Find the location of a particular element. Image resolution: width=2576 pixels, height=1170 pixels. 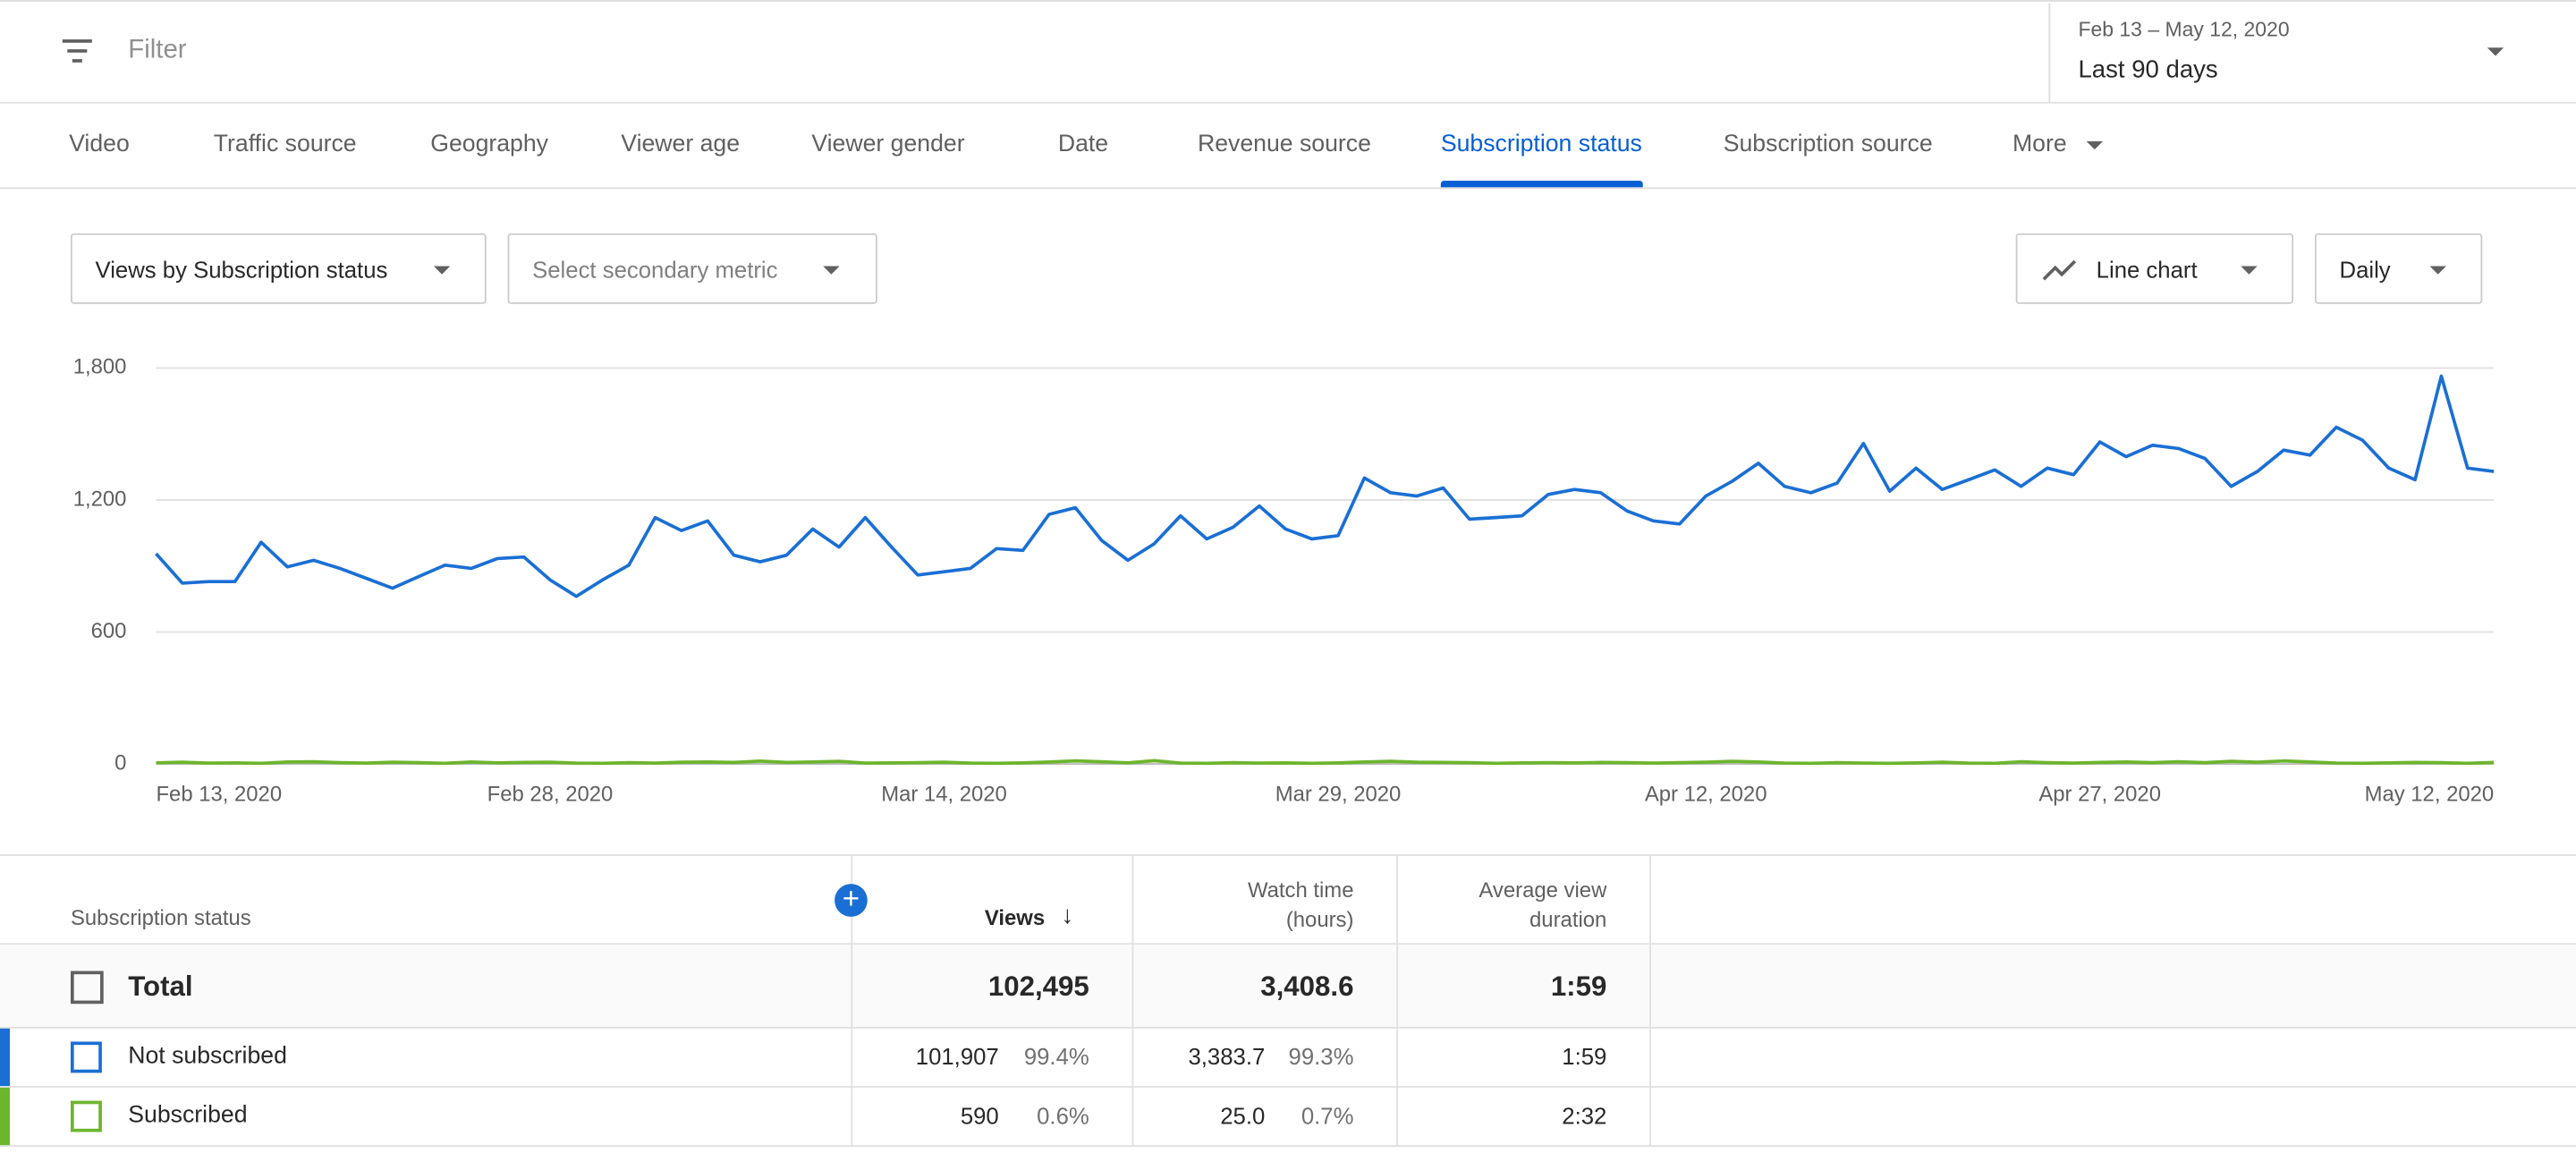

line-chart-icon is located at coordinates (2059, 270).